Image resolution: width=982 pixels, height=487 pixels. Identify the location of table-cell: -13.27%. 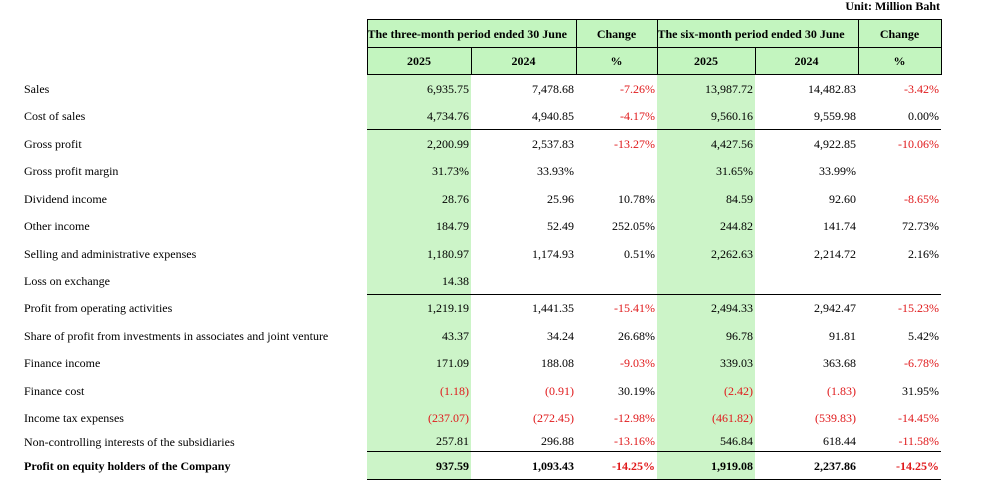
(616, 143).